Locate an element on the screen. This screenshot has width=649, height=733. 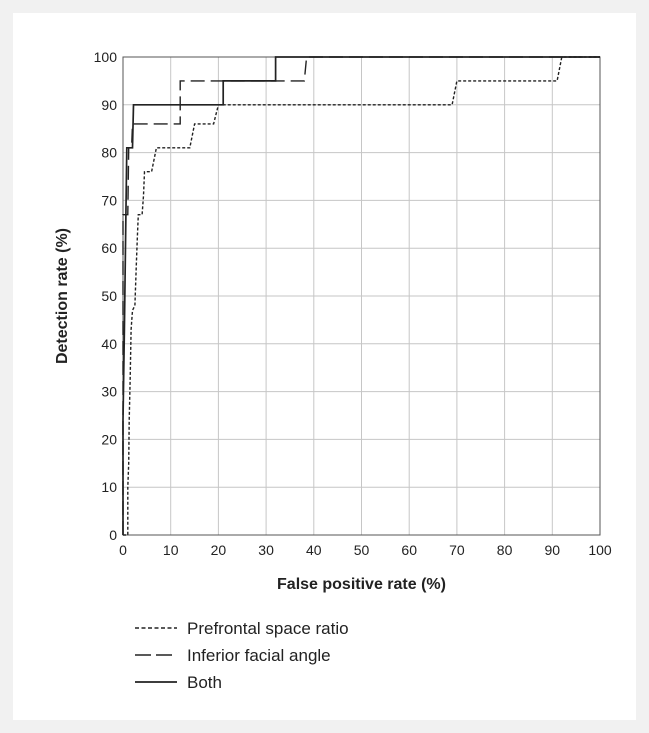
x-tick-label: 30 is located at coordinates (266, 550).